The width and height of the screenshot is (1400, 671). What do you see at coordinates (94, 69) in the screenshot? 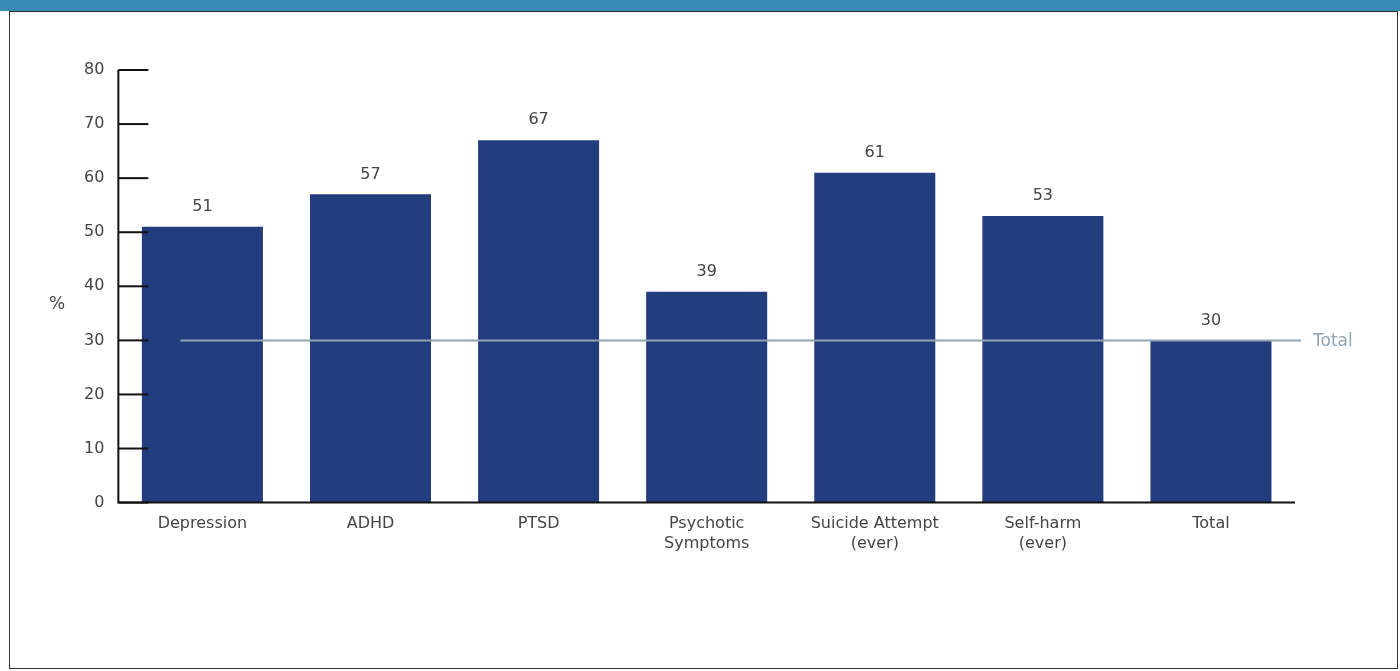
I see `y-tick-label: 80` at bounding box center [94, 69].